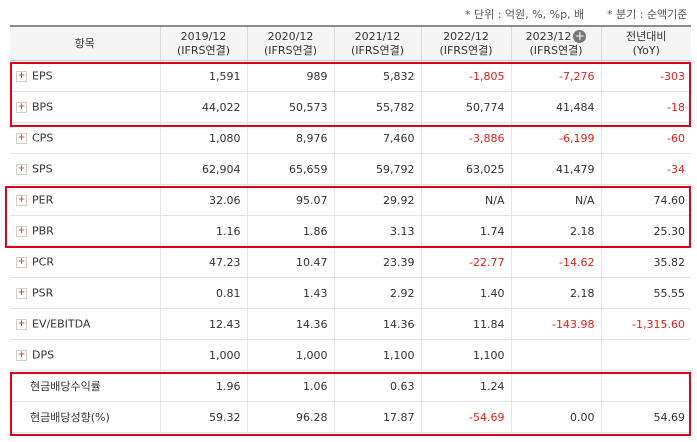 This screenshot has width=697, height=442. What do you see at coordinates (290, 200) in the screenshot?
I see `value-cell: 95.07` at bounding box center [290, 200].